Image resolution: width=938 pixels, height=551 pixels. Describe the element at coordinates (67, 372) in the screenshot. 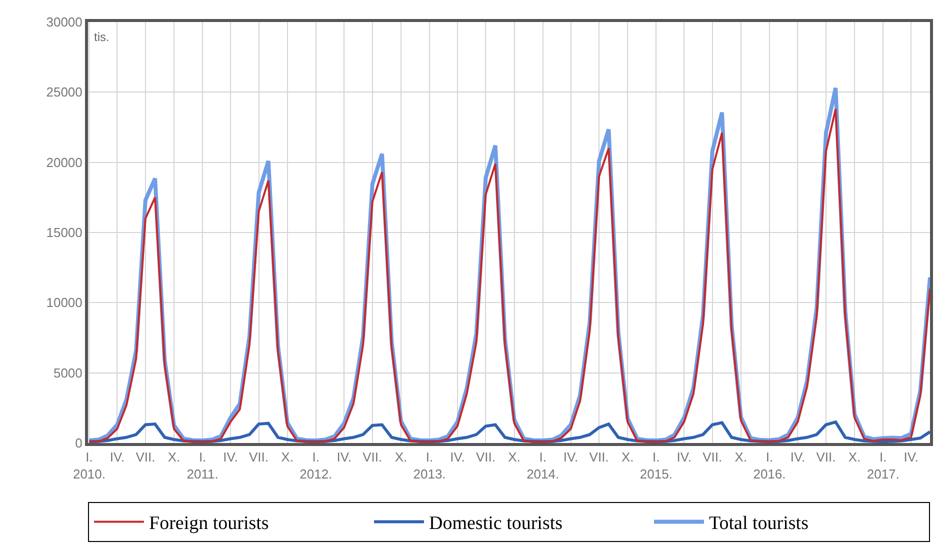

I see `y-tick-label: 5000` at that location.